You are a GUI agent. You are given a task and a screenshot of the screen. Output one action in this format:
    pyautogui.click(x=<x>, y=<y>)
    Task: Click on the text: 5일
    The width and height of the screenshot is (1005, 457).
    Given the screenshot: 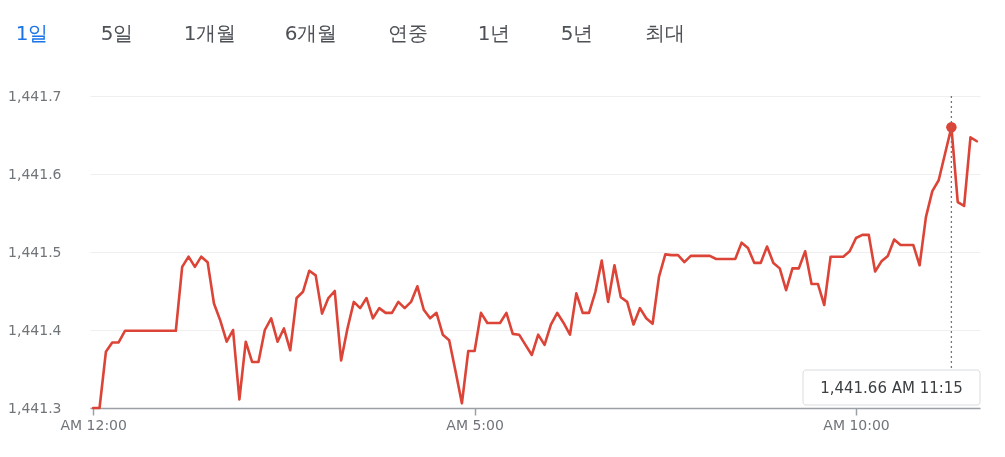 What is the action you would take?
    pyautogui.click(x=117, y=33)
    